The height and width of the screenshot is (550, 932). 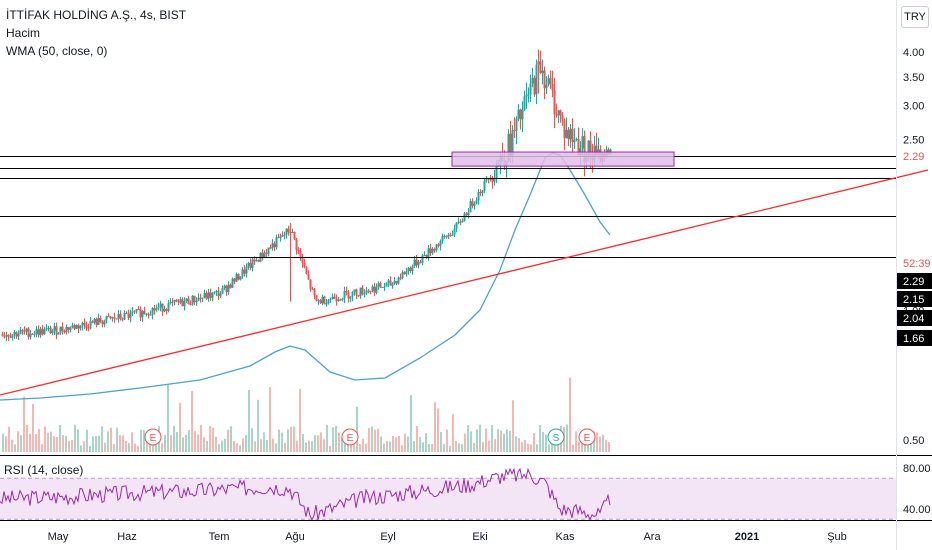 I want to click on price-tick-label: 3.50, so click(x=913, y=78).